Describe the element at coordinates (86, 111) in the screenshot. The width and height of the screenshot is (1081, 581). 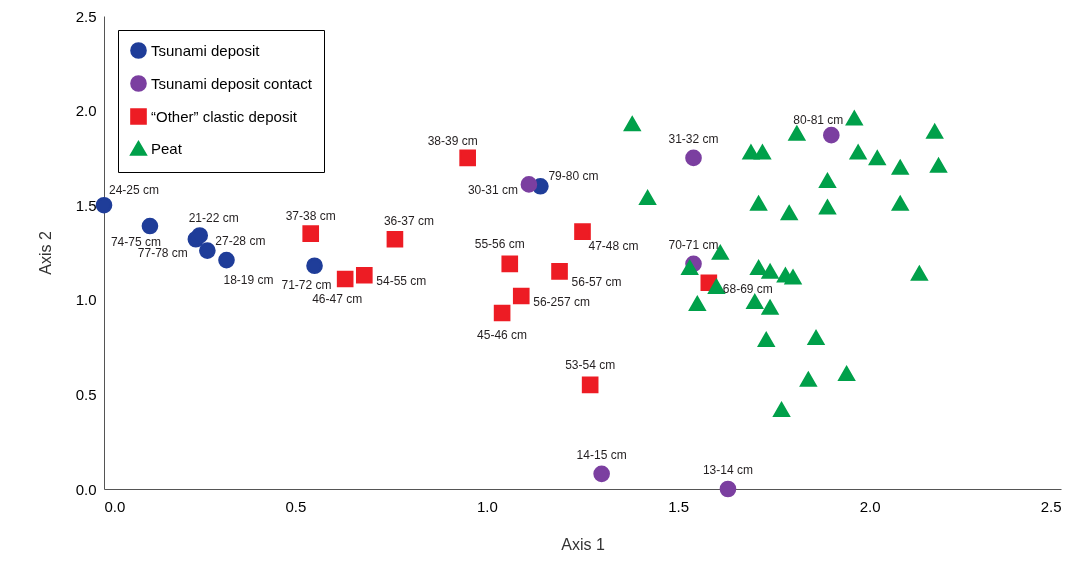
I see `y-tick-label: 2.0` at that location.